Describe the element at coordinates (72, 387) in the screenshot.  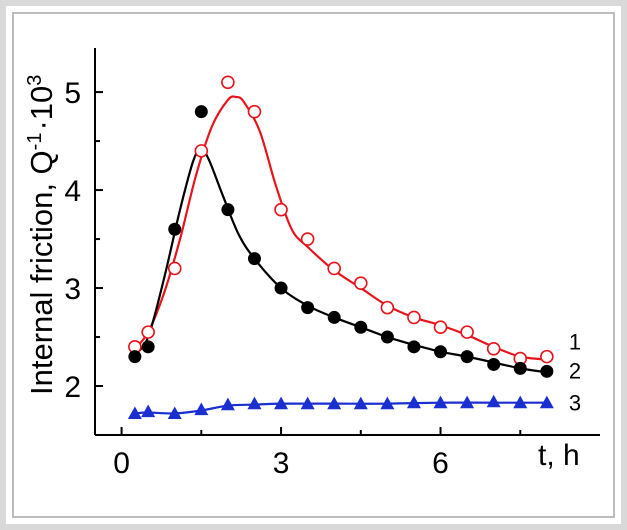
I see `y-tick-label: 2` at that location.